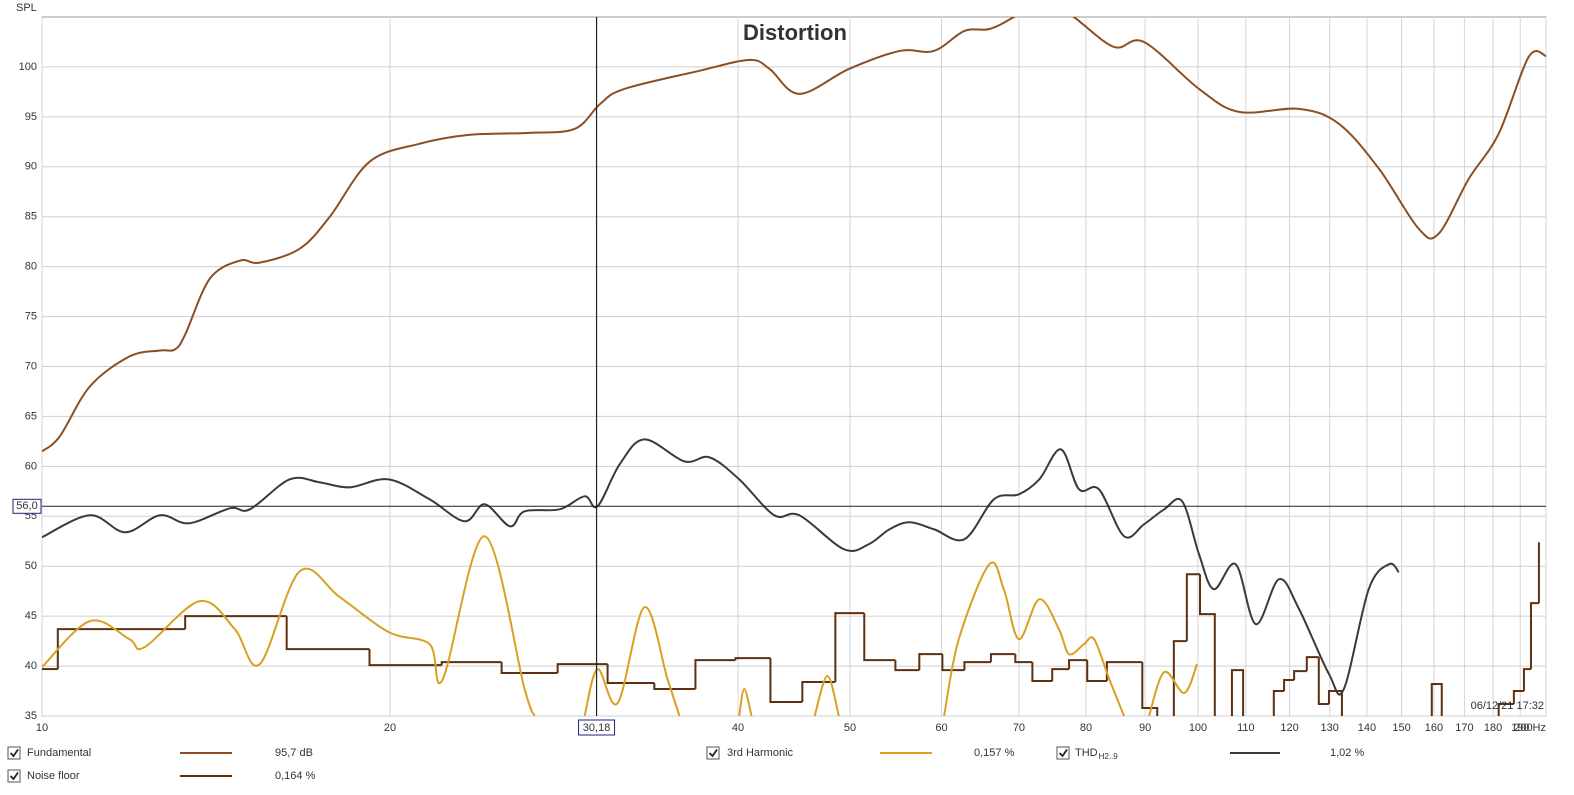 The width and height of the screenshot is (1574, 795). What do you see at coordinates (941, 728) in the screenshot?
I see `x-tick-label: 60` at bounding box center [941, 728].